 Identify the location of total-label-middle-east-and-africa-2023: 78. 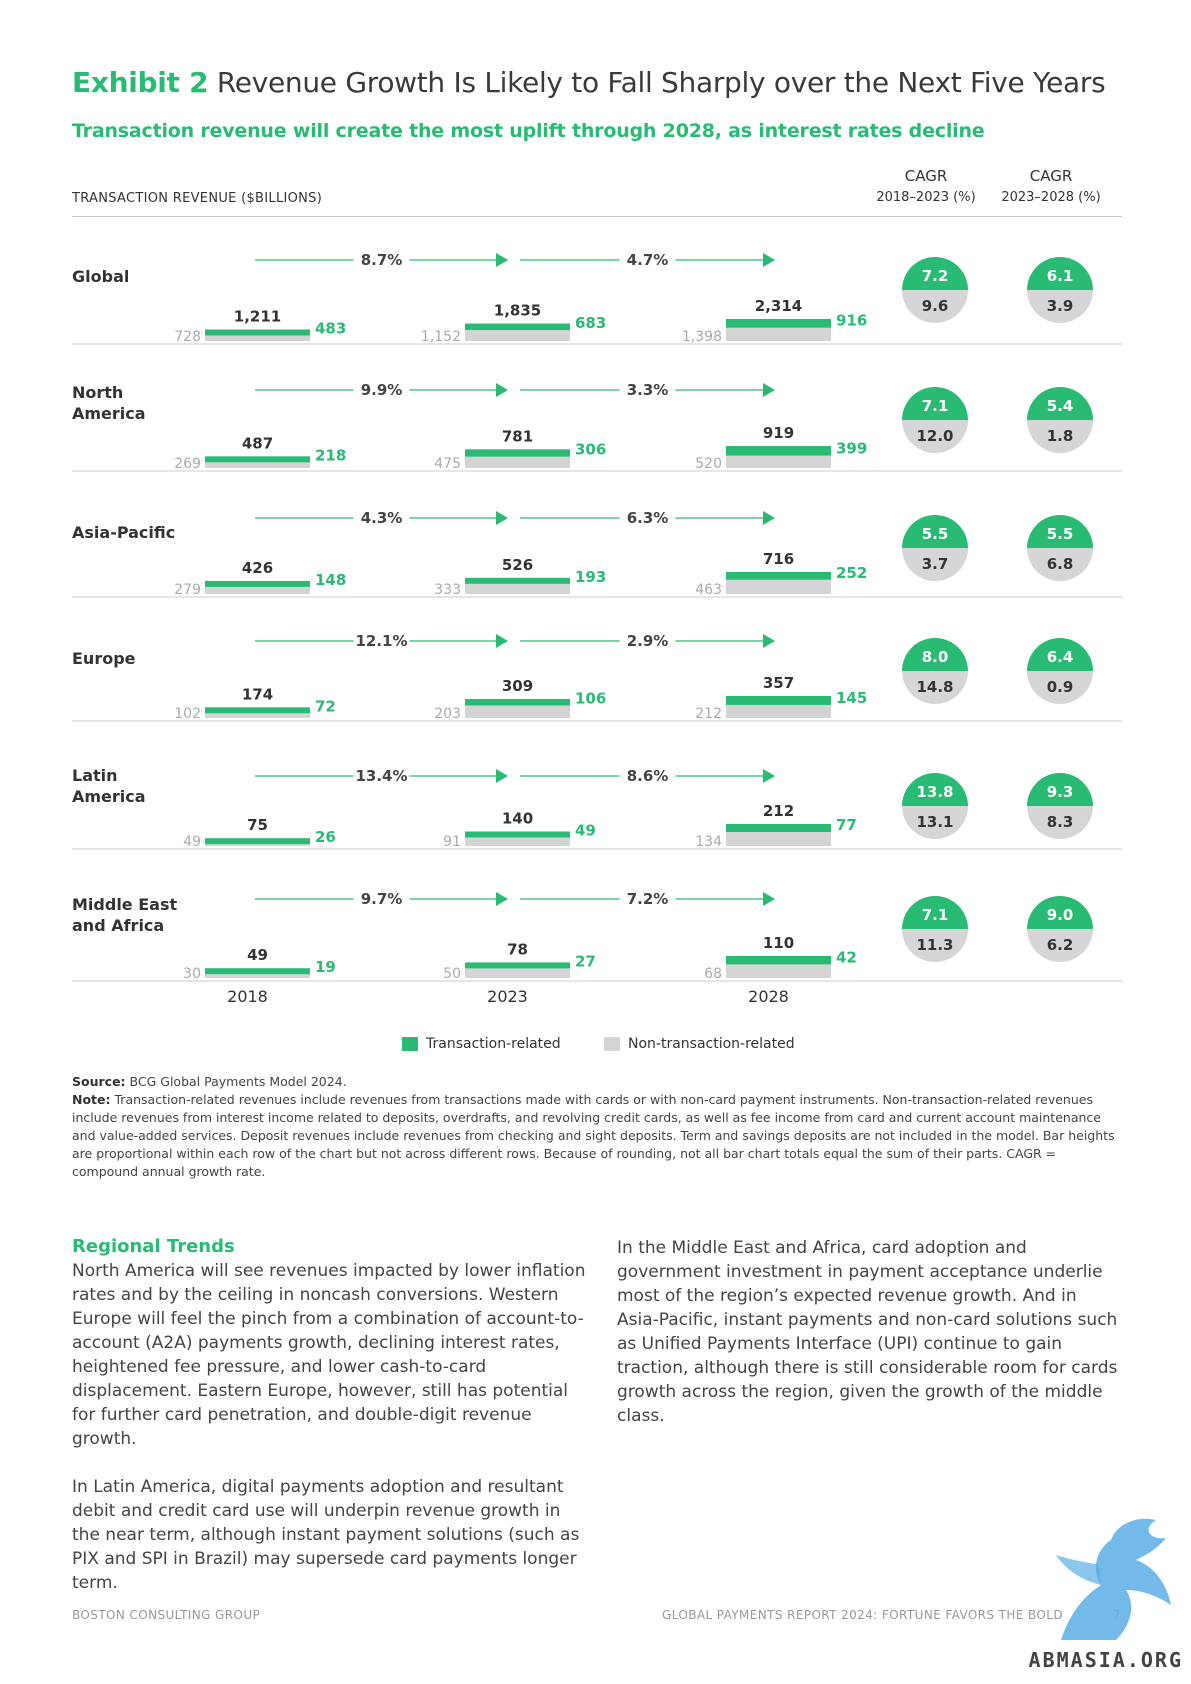
(517, 949).